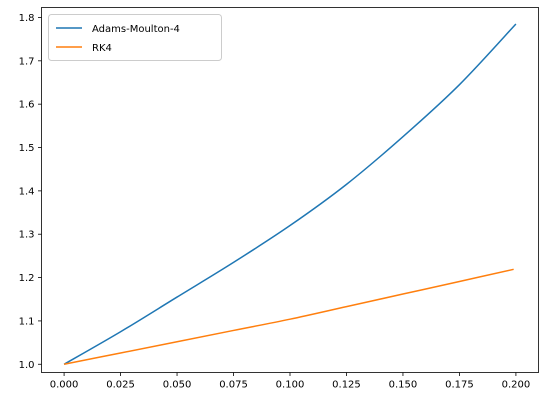 The height and width of the screenshot is (413, 547). Describe the element at coordinates (27, 191) in the screenshot. I see `y-tick-label: 1.4` at that location.